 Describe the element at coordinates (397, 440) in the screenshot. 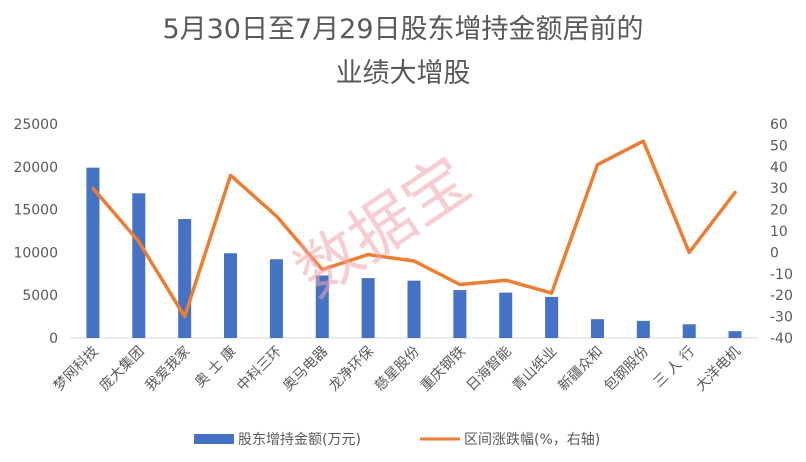

I see `legend: 股东增持金额(万元) 区间涨跌幅(%，右轴)` at that location.